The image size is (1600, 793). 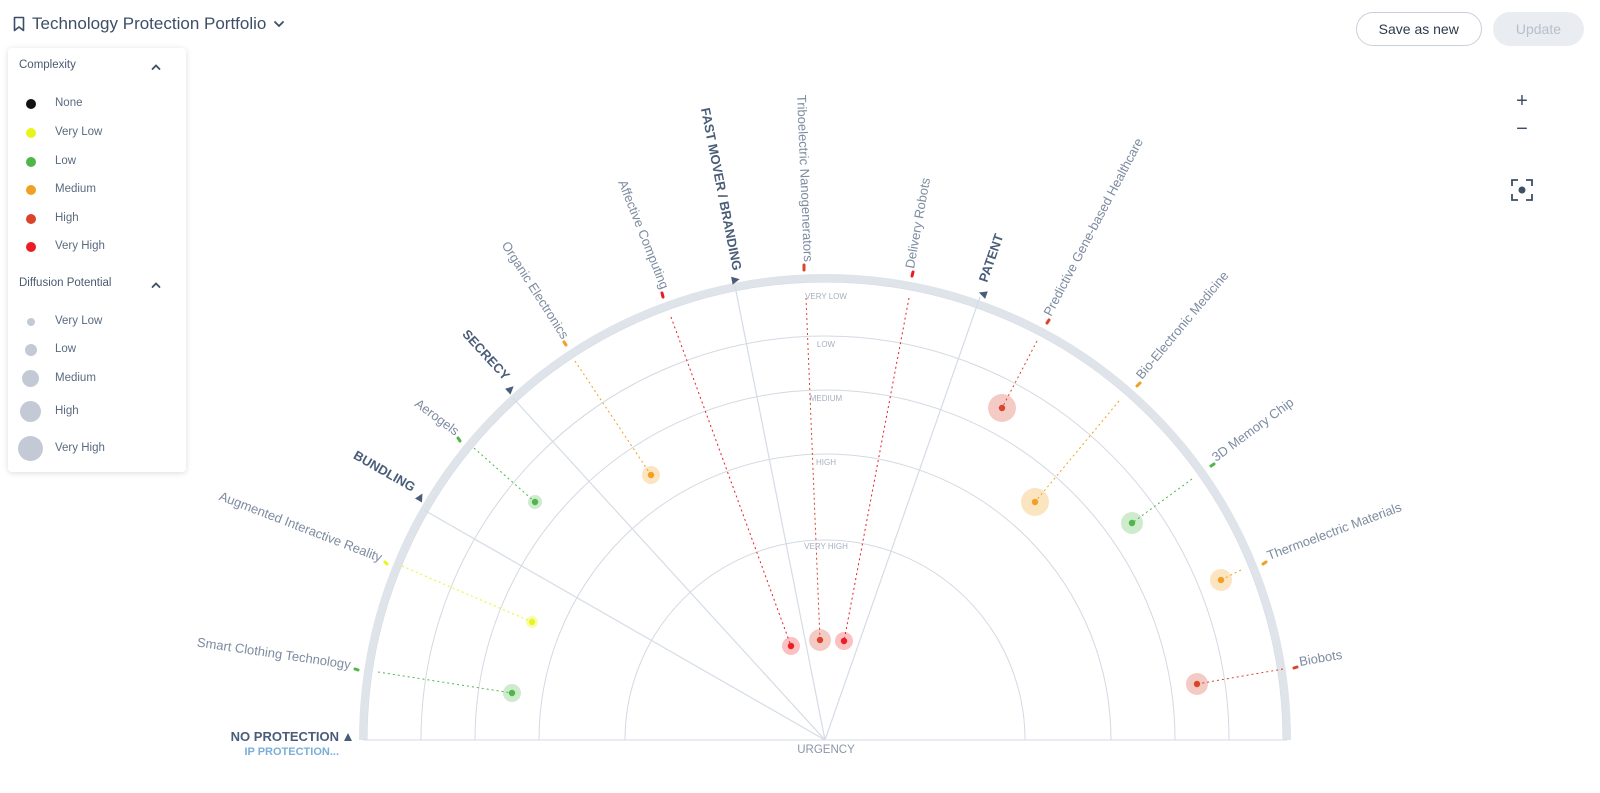 I want to click on legend-item-diffusion-very-low: Very Low, so click(x=97, y=322).